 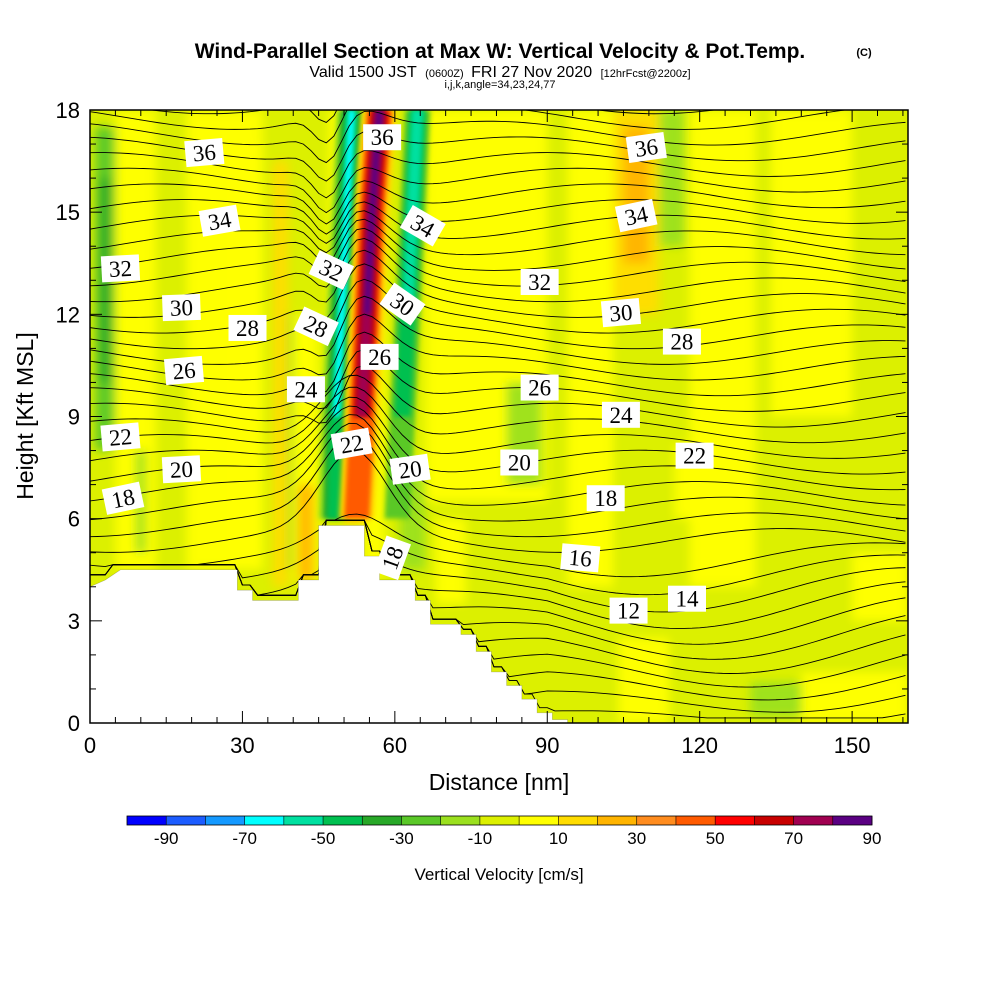 What do you see at coordinates (242, 745) in the screenshot?
I see `x-tick-label: 30` at bounding box center [242, 745].